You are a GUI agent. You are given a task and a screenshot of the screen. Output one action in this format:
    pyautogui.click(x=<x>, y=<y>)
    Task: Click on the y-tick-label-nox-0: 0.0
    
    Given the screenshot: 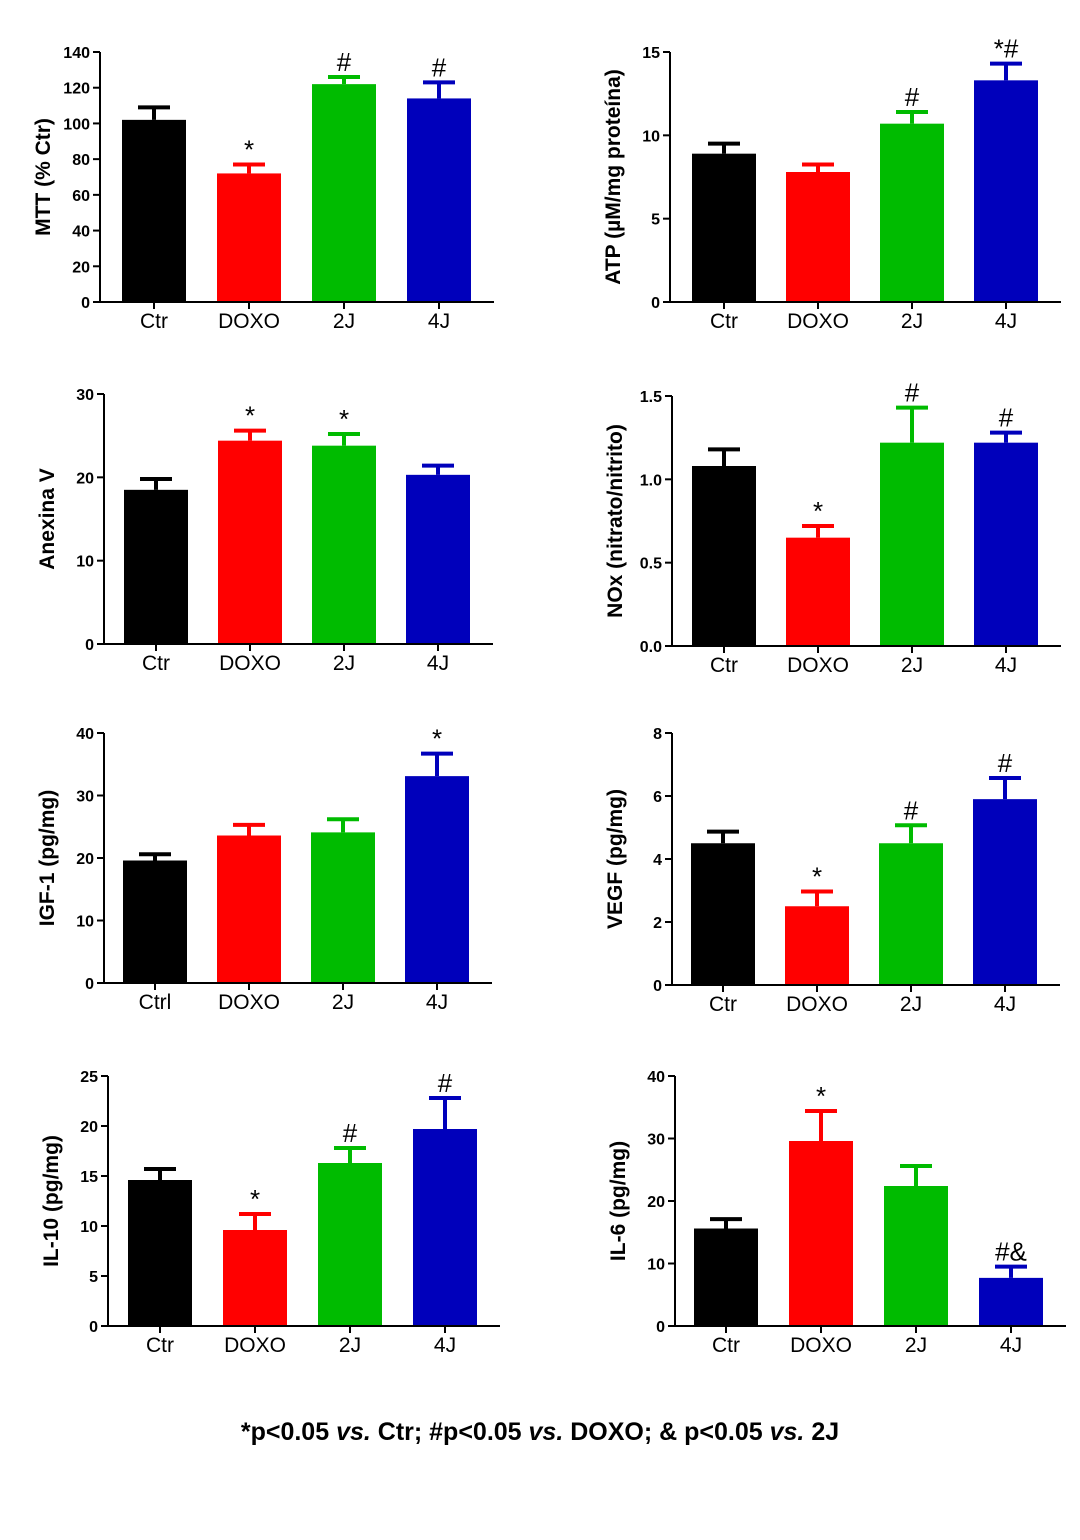 What is the action you would take?
    pyautogui.click(x=651, y=647)
    